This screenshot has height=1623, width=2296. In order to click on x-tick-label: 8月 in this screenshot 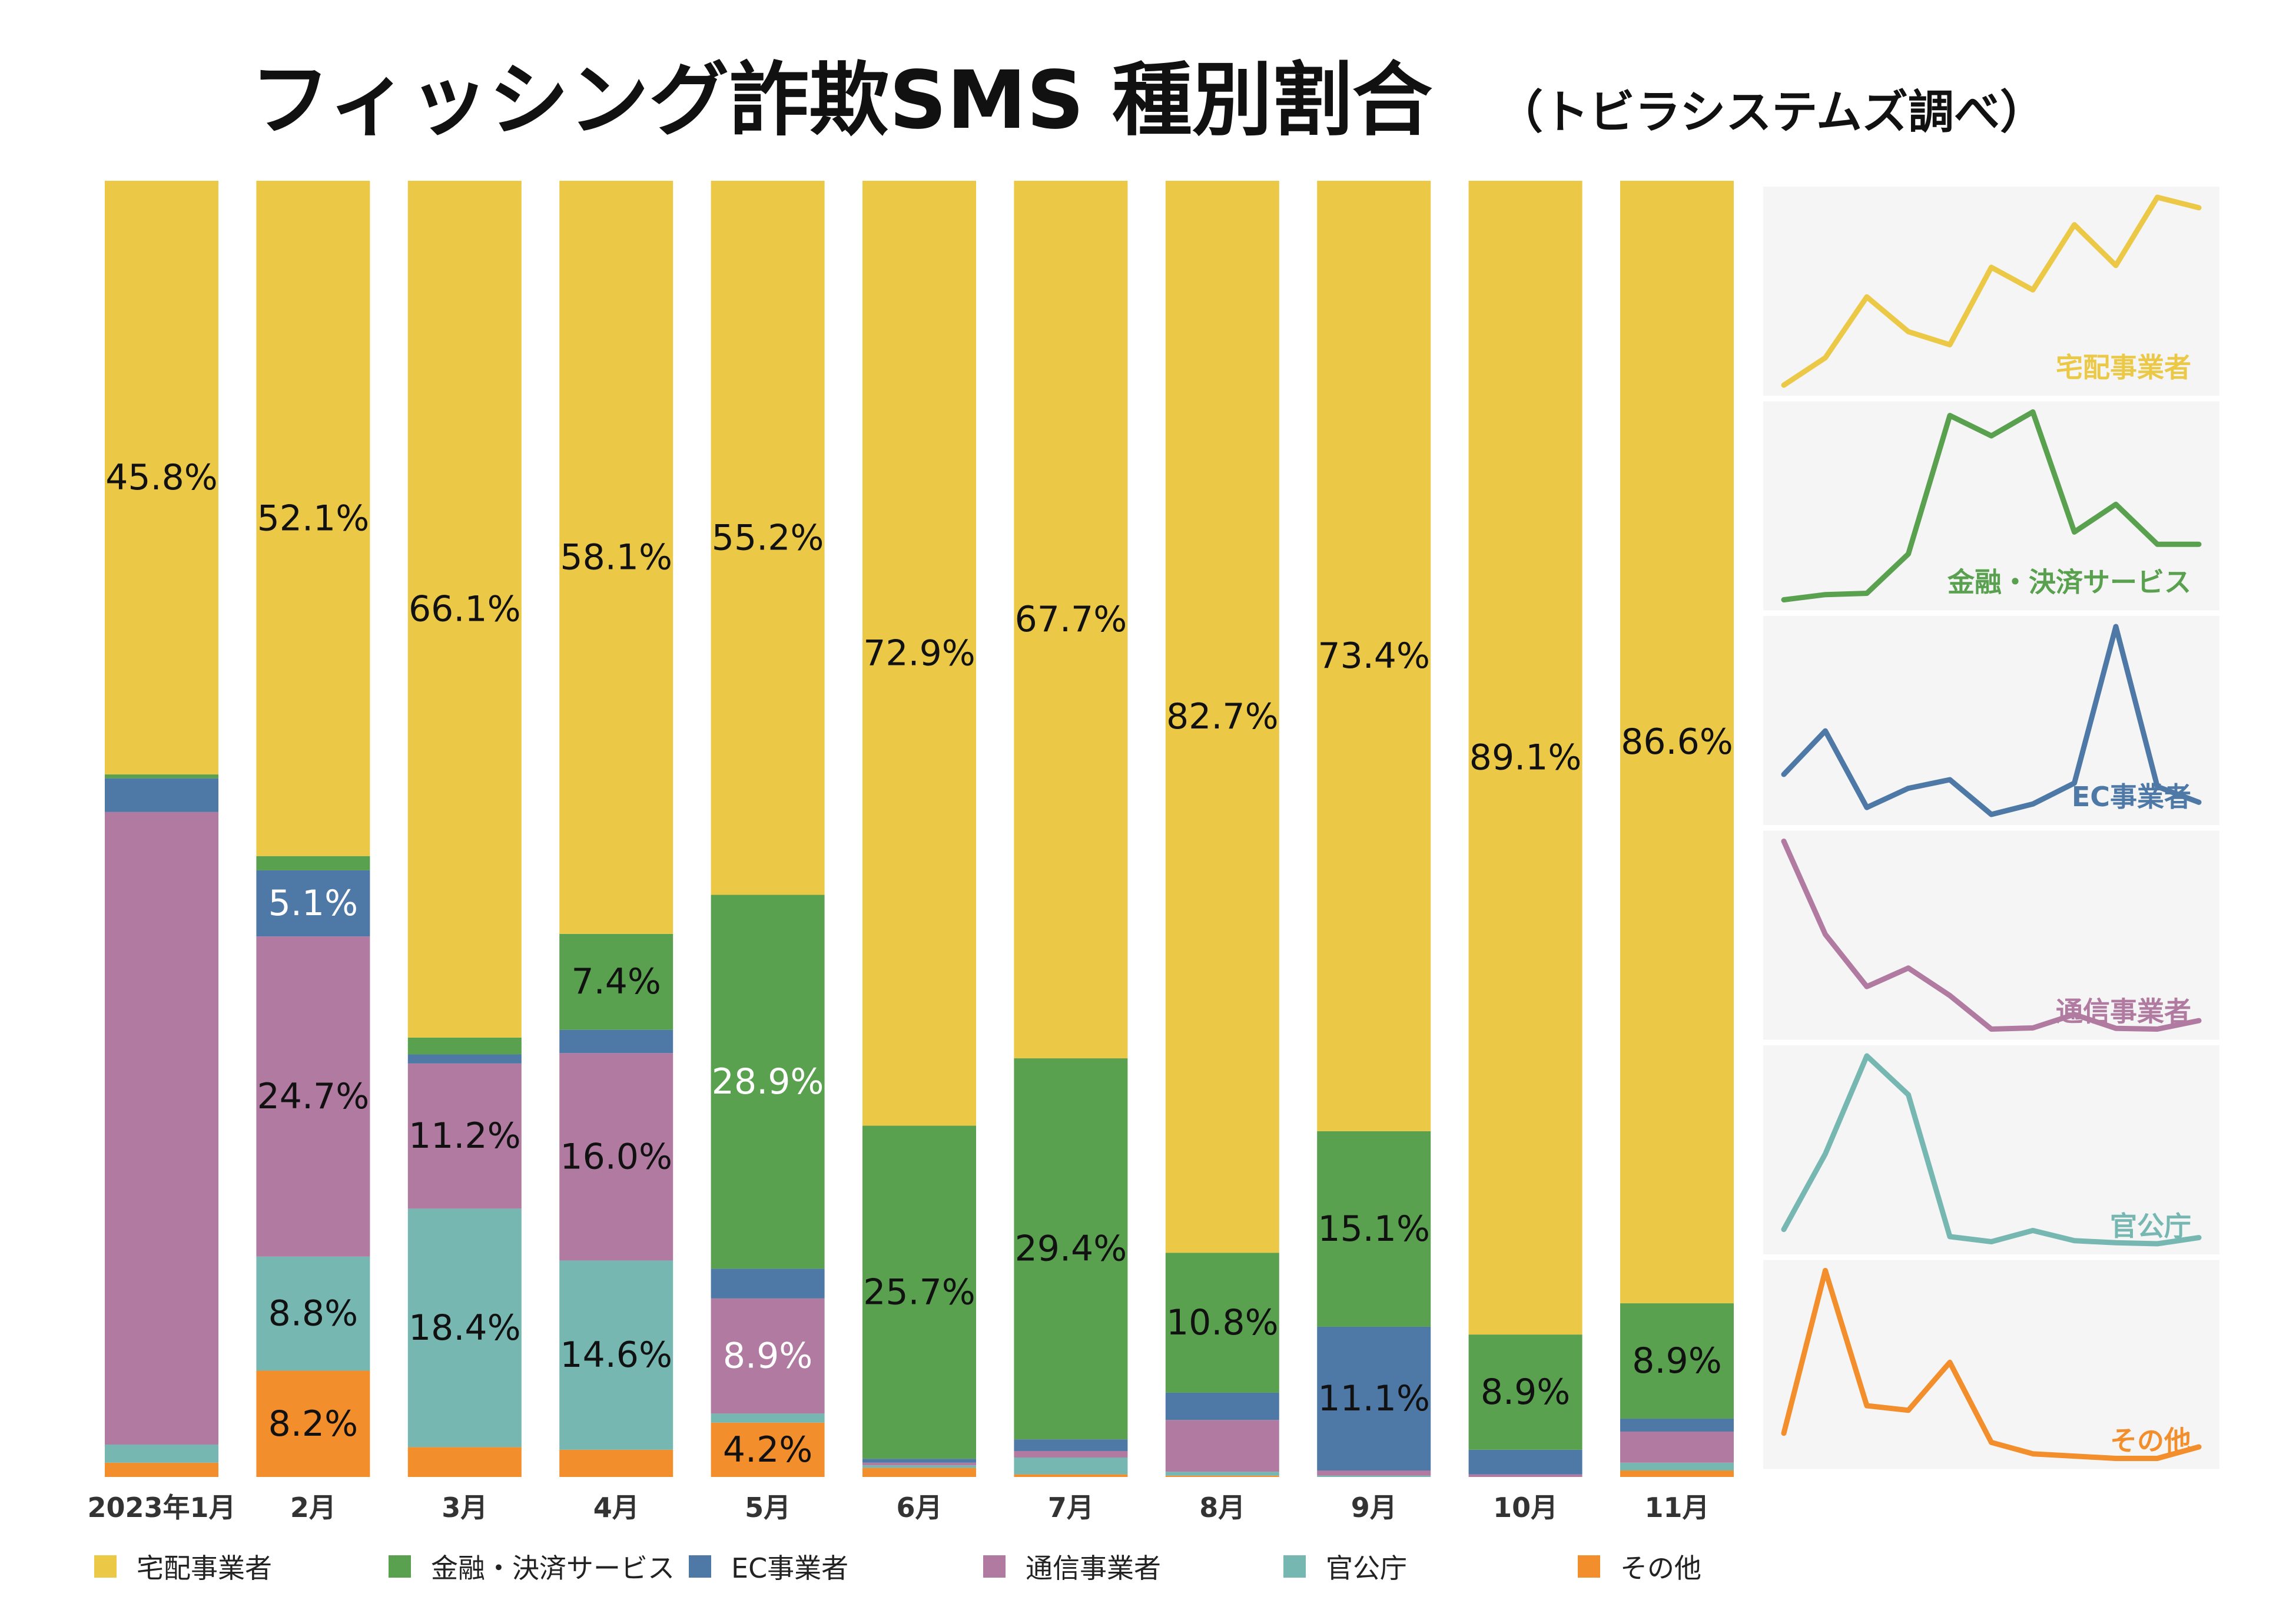, I will do `click(1222, 1508)`.